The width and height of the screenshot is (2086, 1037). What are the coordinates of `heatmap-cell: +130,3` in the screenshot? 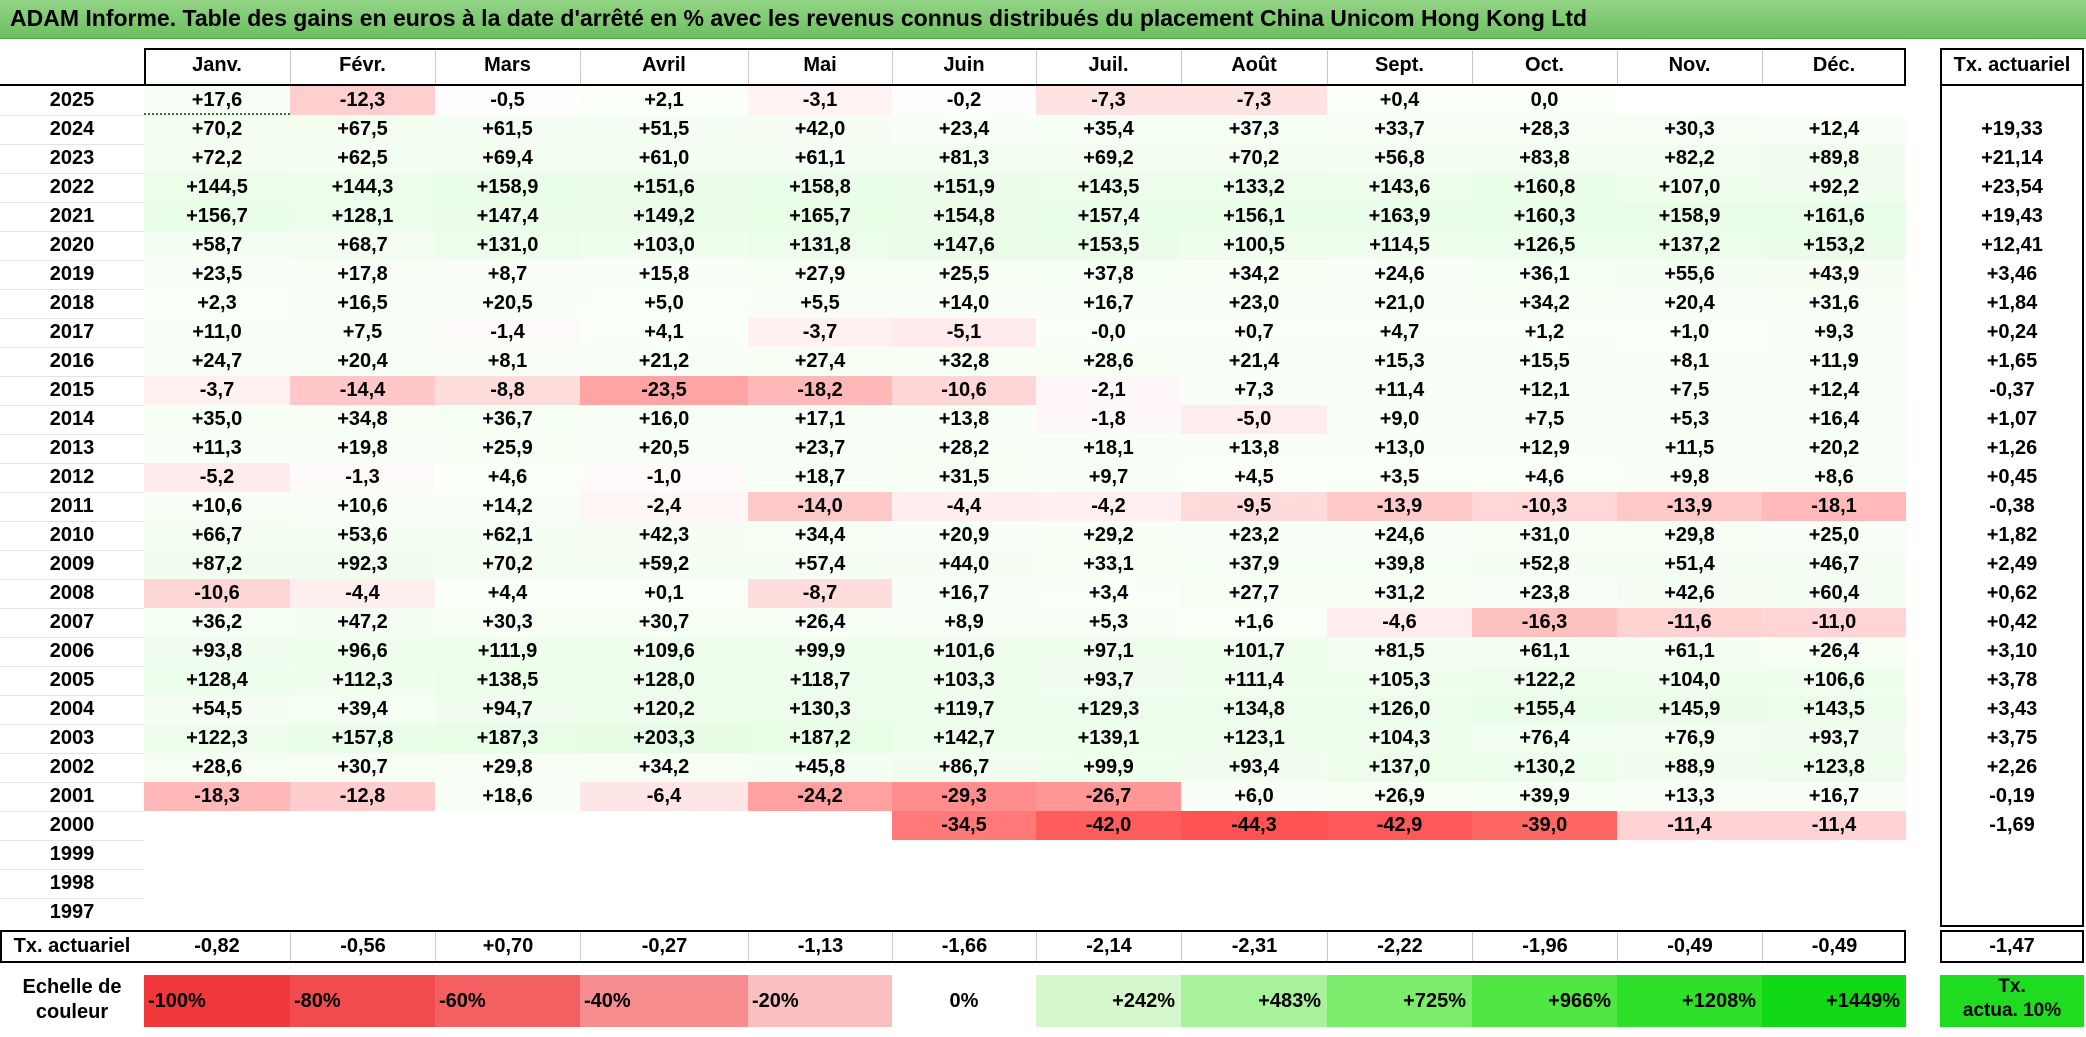 It's located at (820, 709).